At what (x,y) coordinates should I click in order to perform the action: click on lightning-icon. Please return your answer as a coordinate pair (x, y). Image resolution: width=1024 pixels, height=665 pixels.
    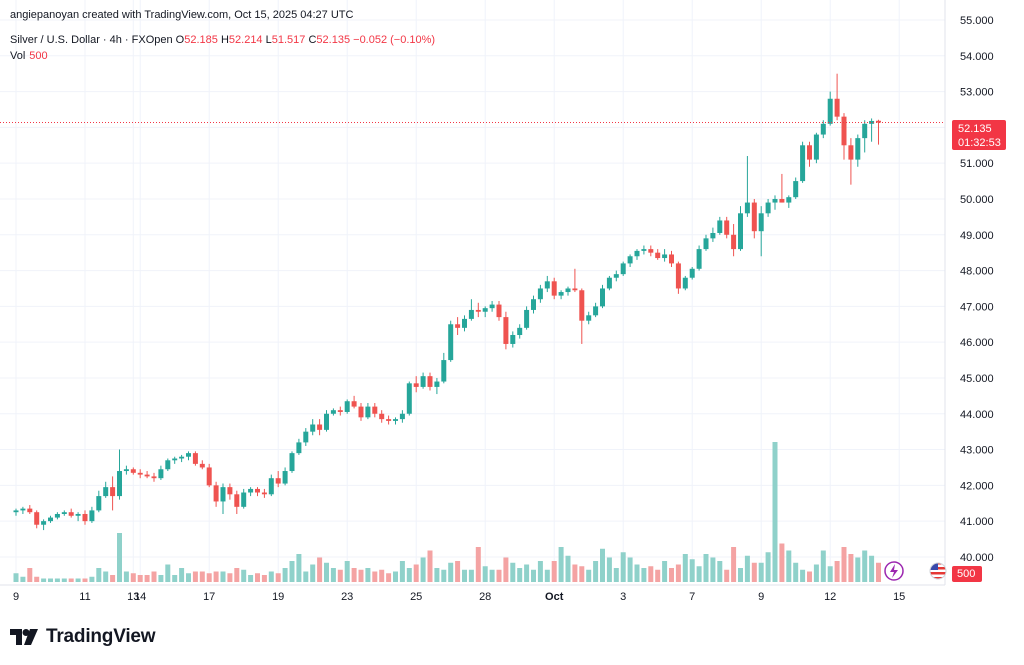
    Looking at the image, I should click on (894, 571).